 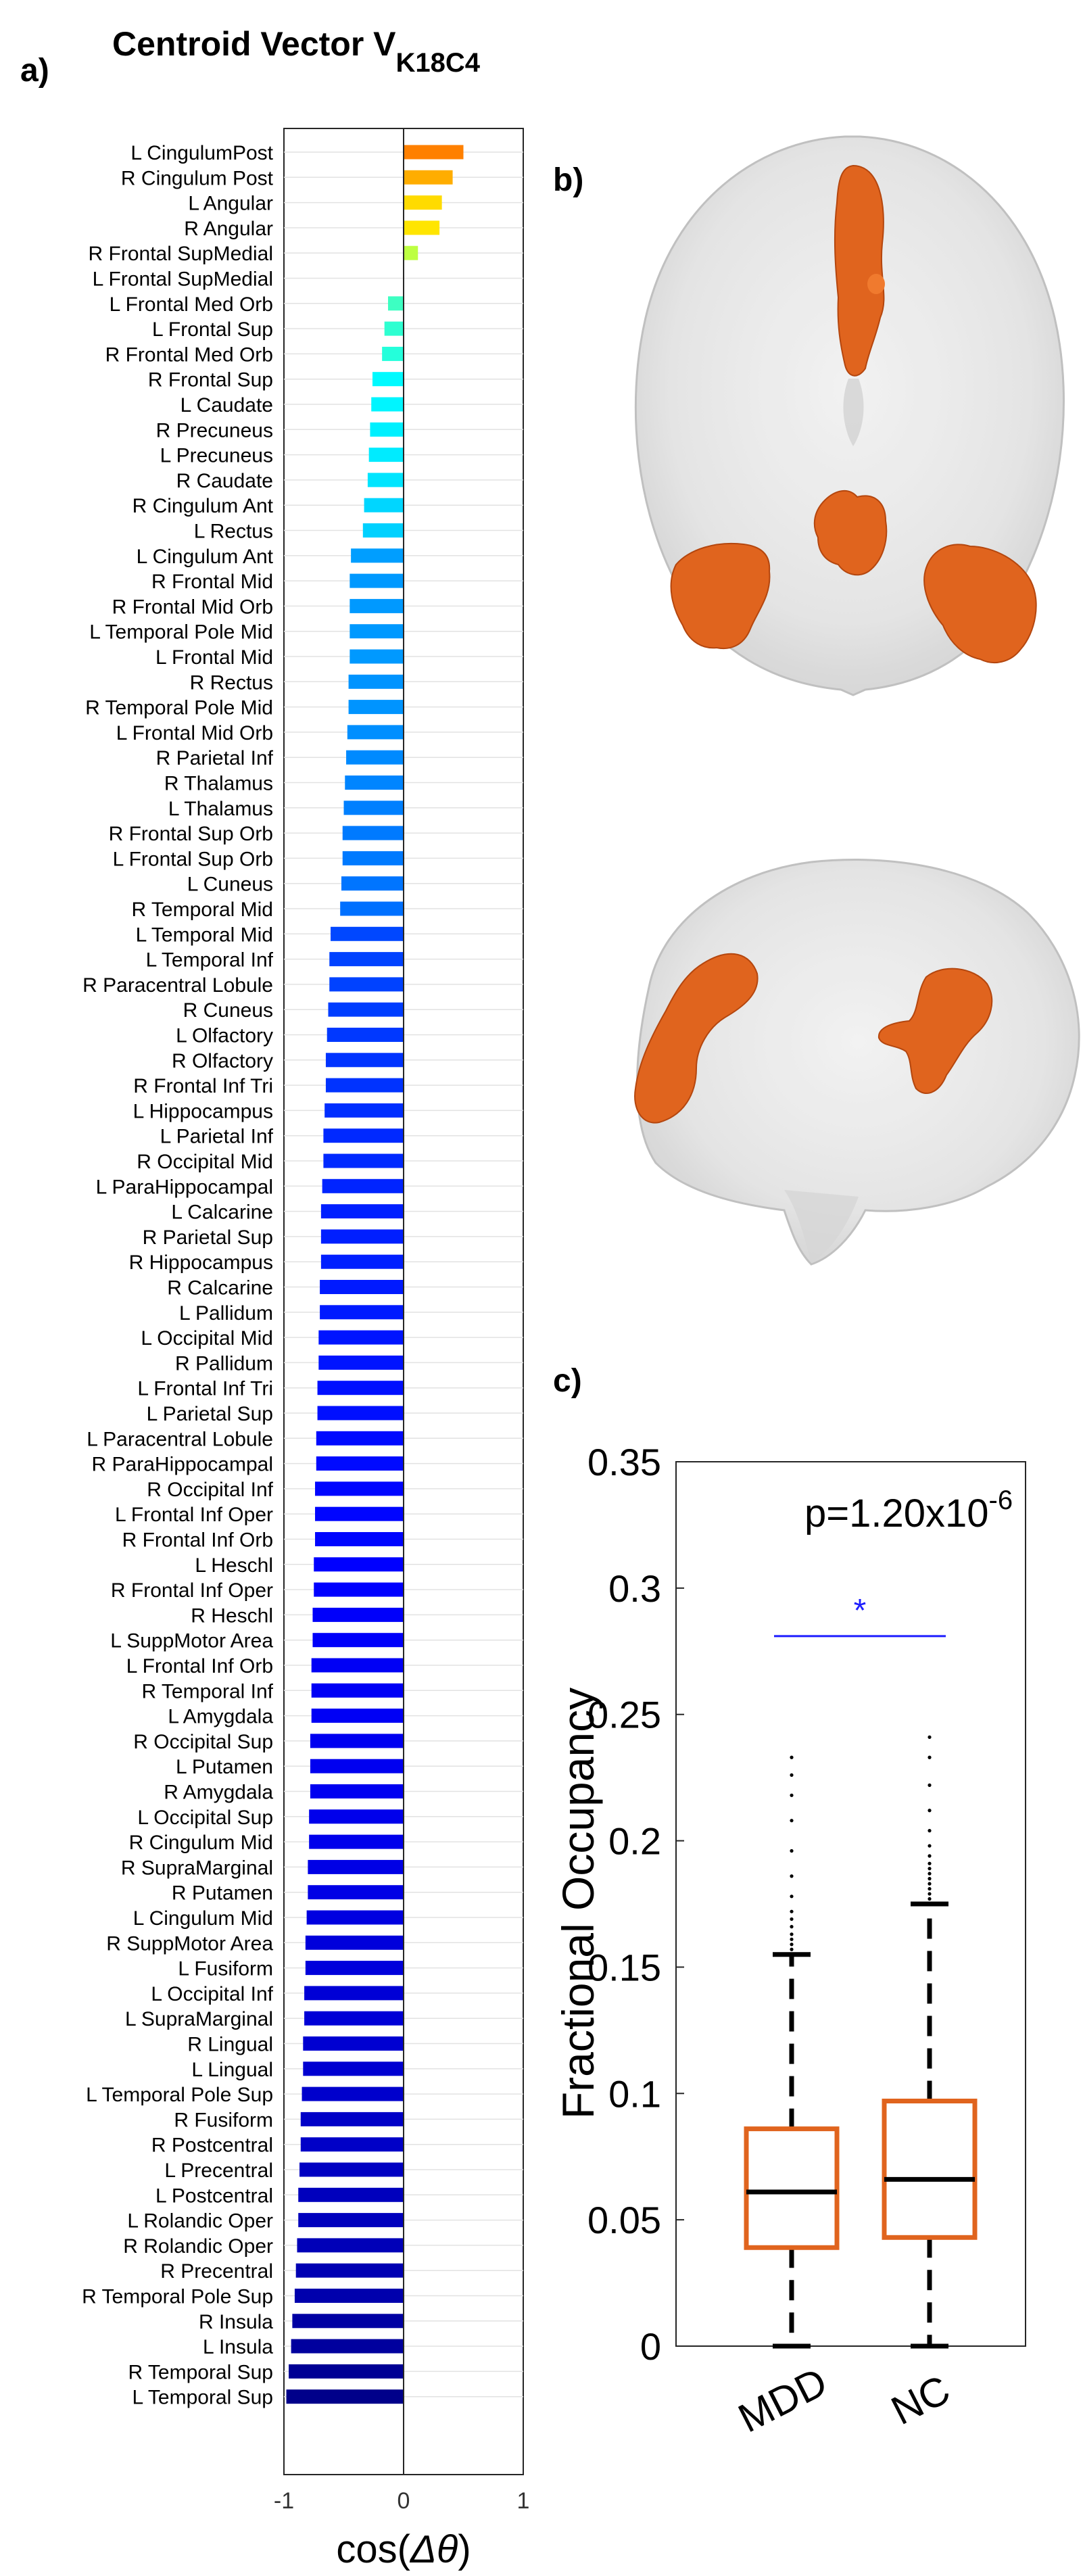 What do you see at coordinates (210, 1490) in the screenshot?
I see `category-label: R Occipital Inf` at bounding box center [210, 1490].